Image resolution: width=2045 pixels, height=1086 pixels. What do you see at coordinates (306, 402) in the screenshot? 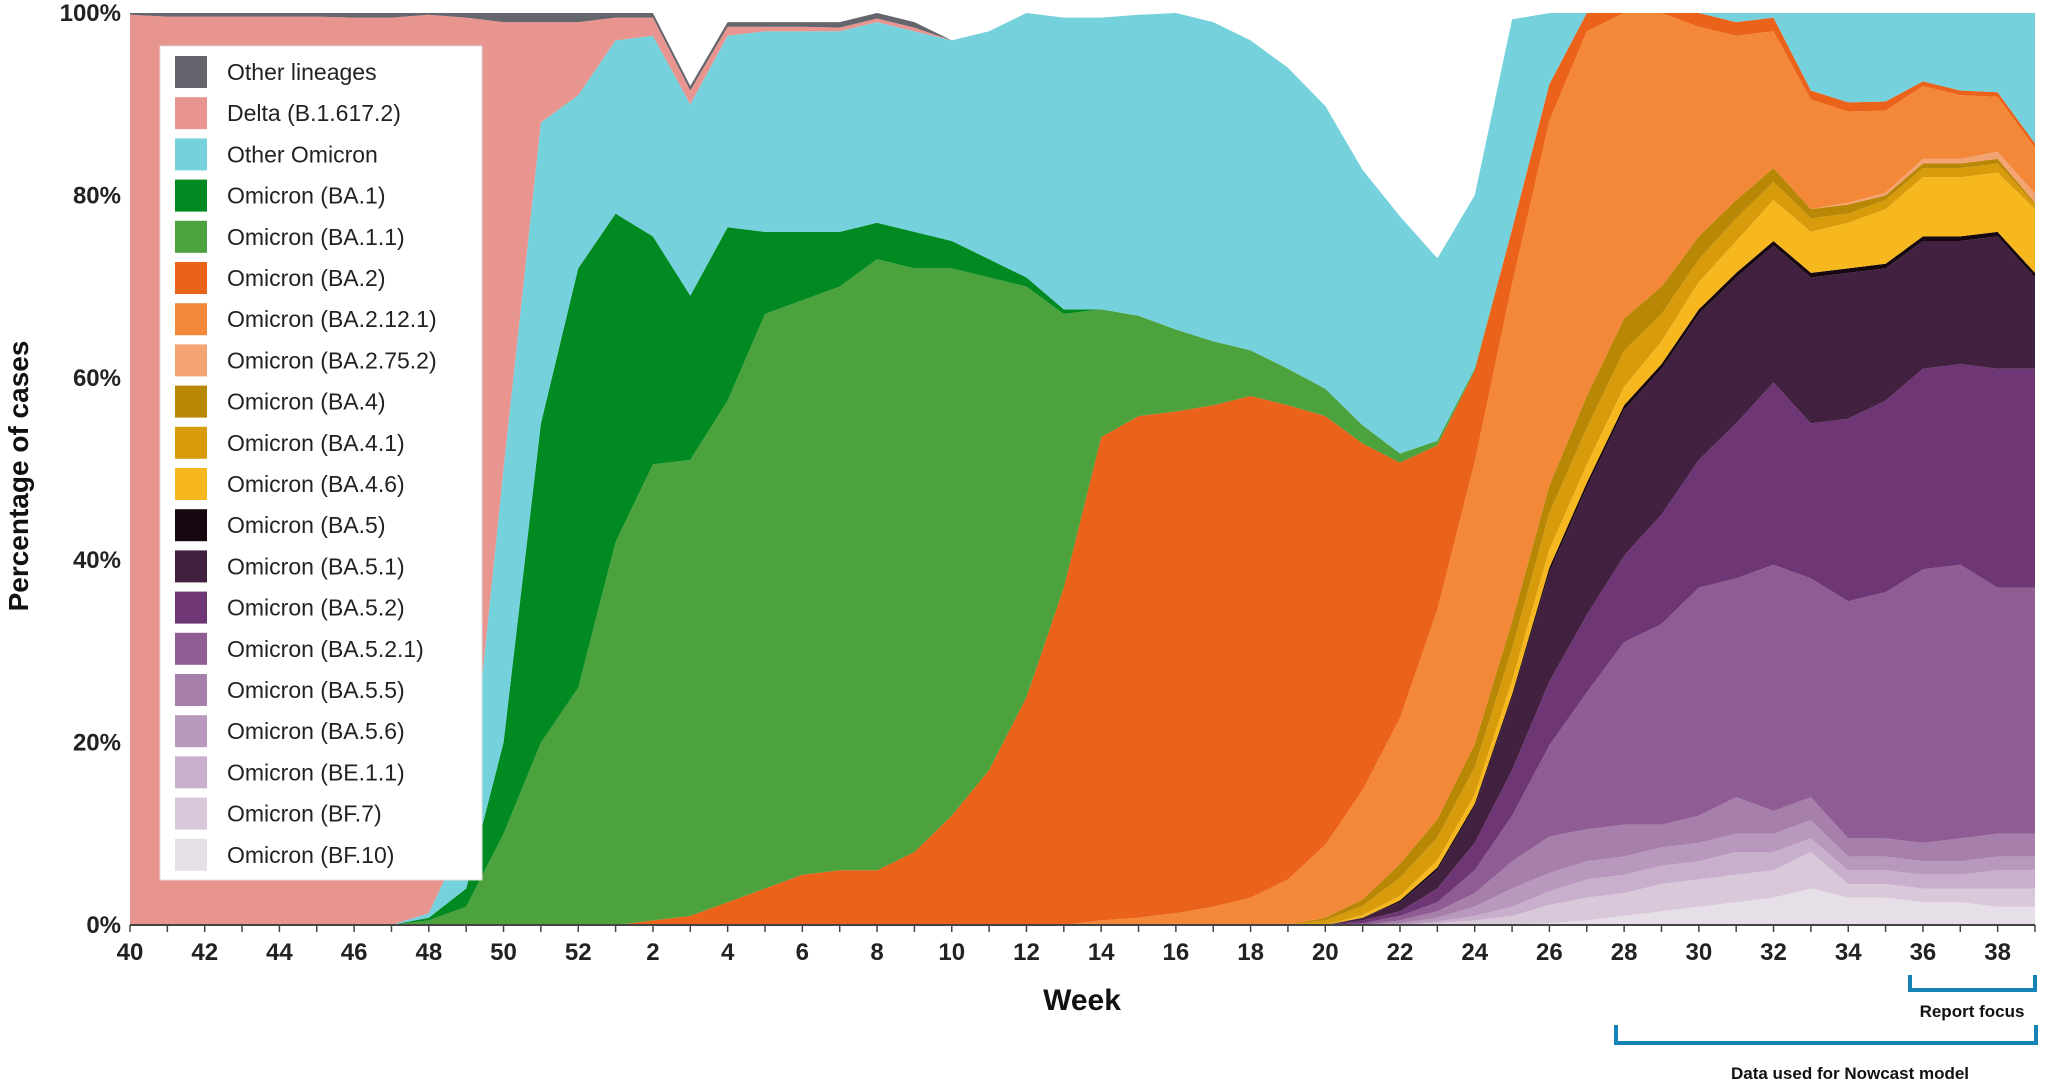
I see `legend-label-omicron-ba-4: Omicron (BA.4)` at bounding box center [306, 402].